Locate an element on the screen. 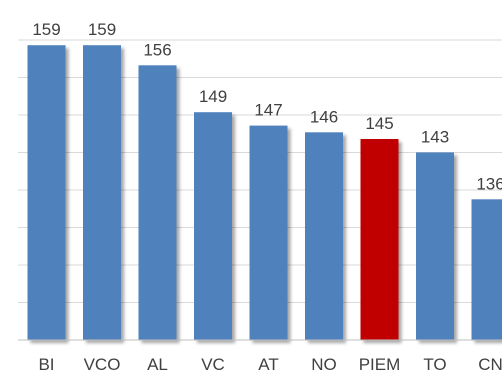 This screenshot has height=377, width=502. x-tick-label-to: TO is located at coordinates (434, 364).